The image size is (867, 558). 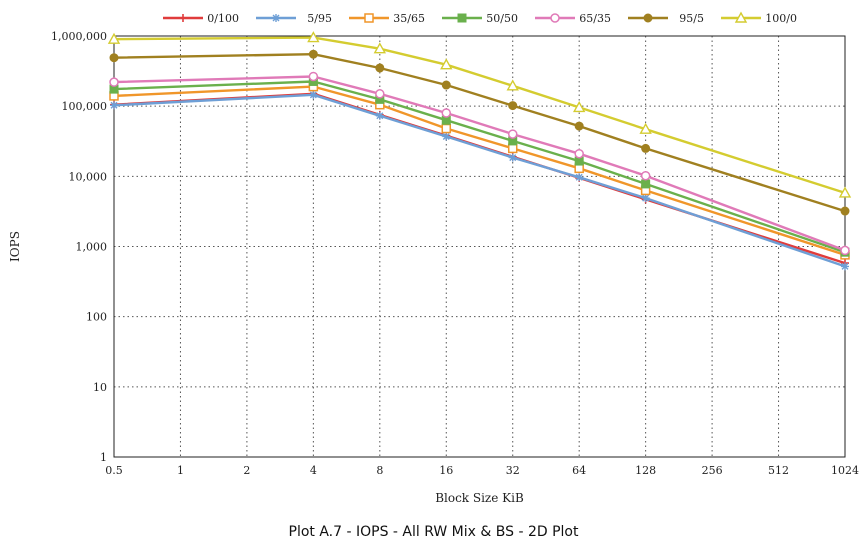 I want to click on x-tick-label: 1, so click(x=180, y=470).